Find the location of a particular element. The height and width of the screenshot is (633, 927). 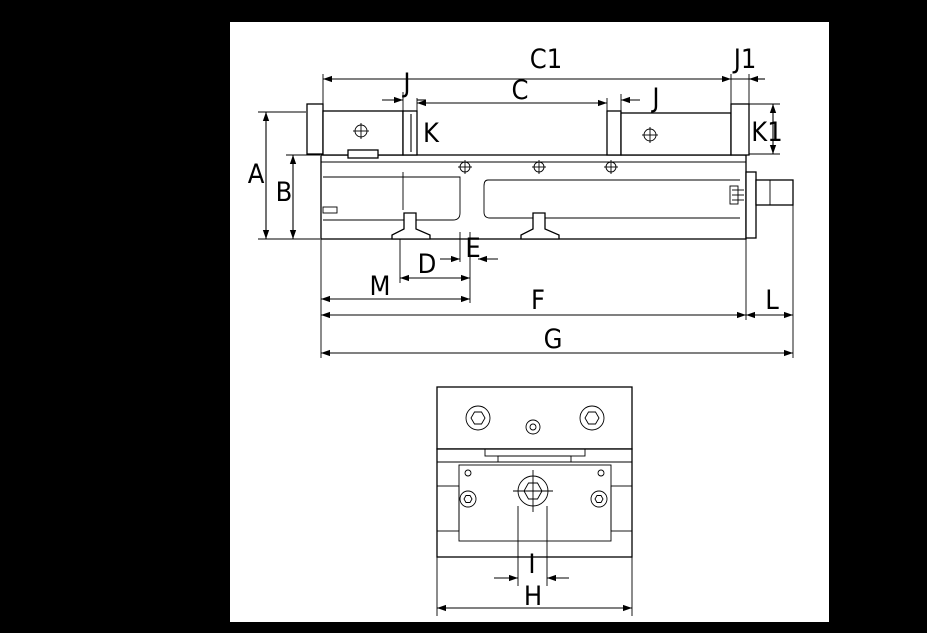

end-view-dimensions: I H is located at coordinates (534, 582).